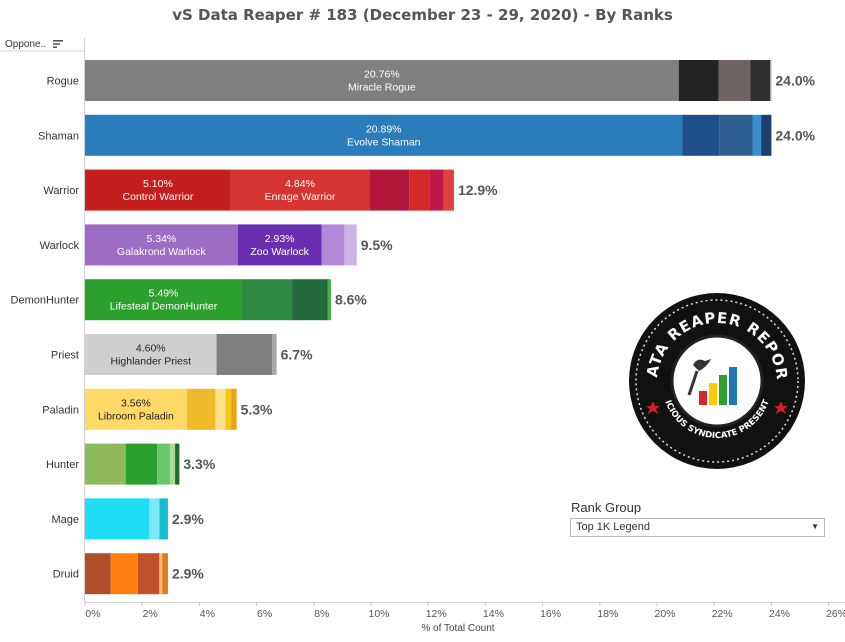  What do you see at coordinates (815, 526) in the screenshot?
I see `chevron-down-icon: ▼` at bounding box center [815, 526].